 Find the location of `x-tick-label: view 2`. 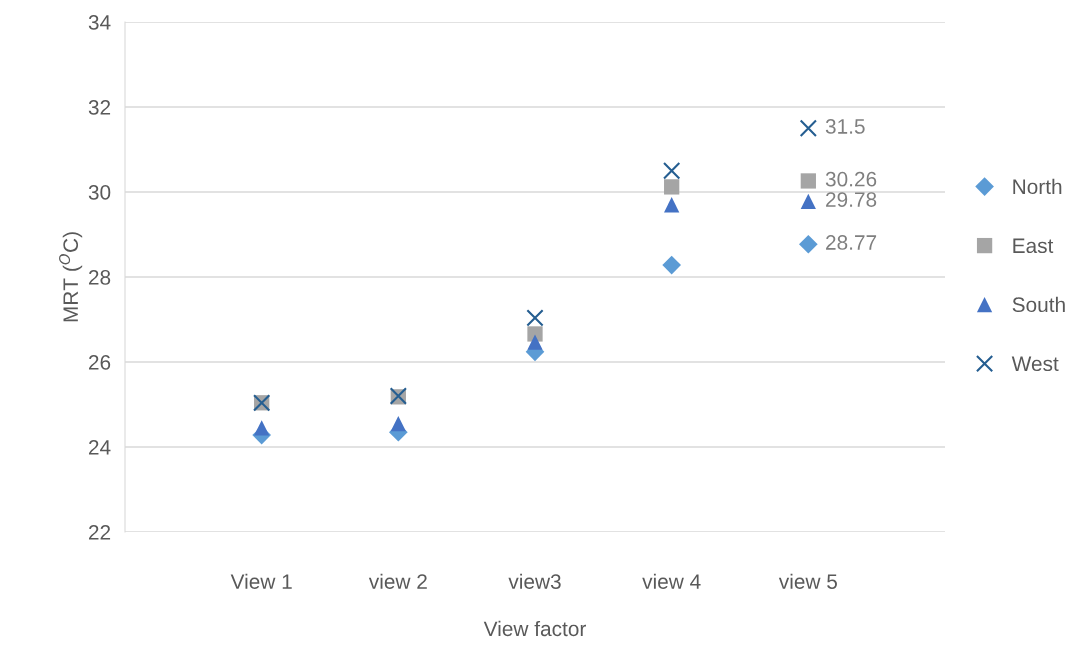

x-tick-label: view 2 is located at coordinates (397, 581).